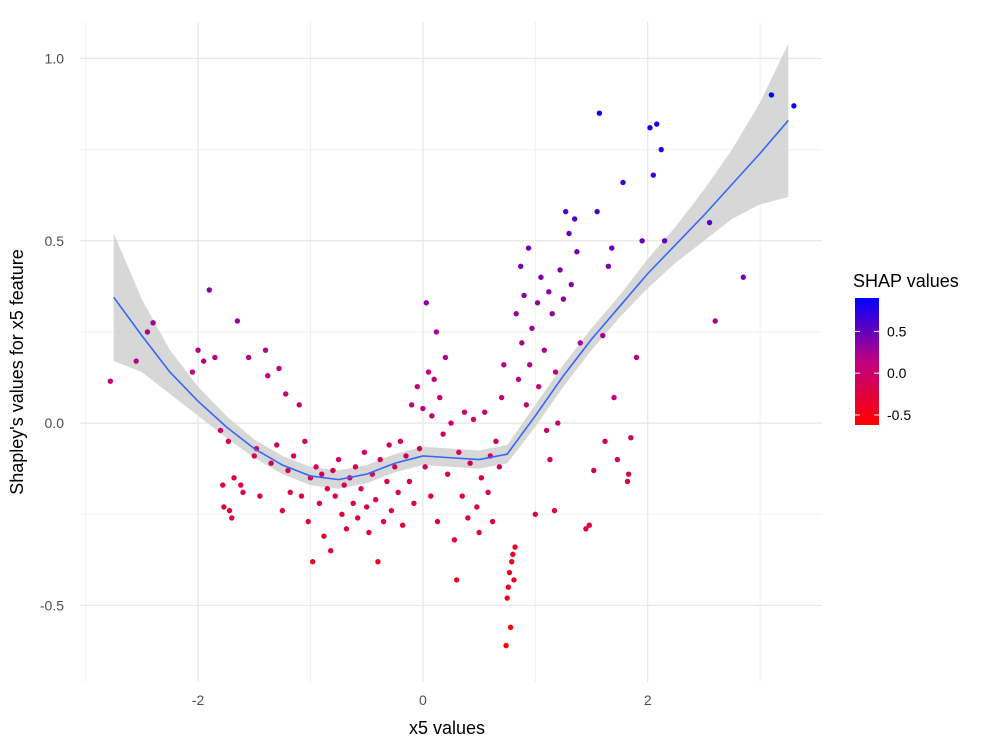 The image size is (984, 743). I want to click on y-axis-title: Shapley's values for x5 feature, so click(17, 372).